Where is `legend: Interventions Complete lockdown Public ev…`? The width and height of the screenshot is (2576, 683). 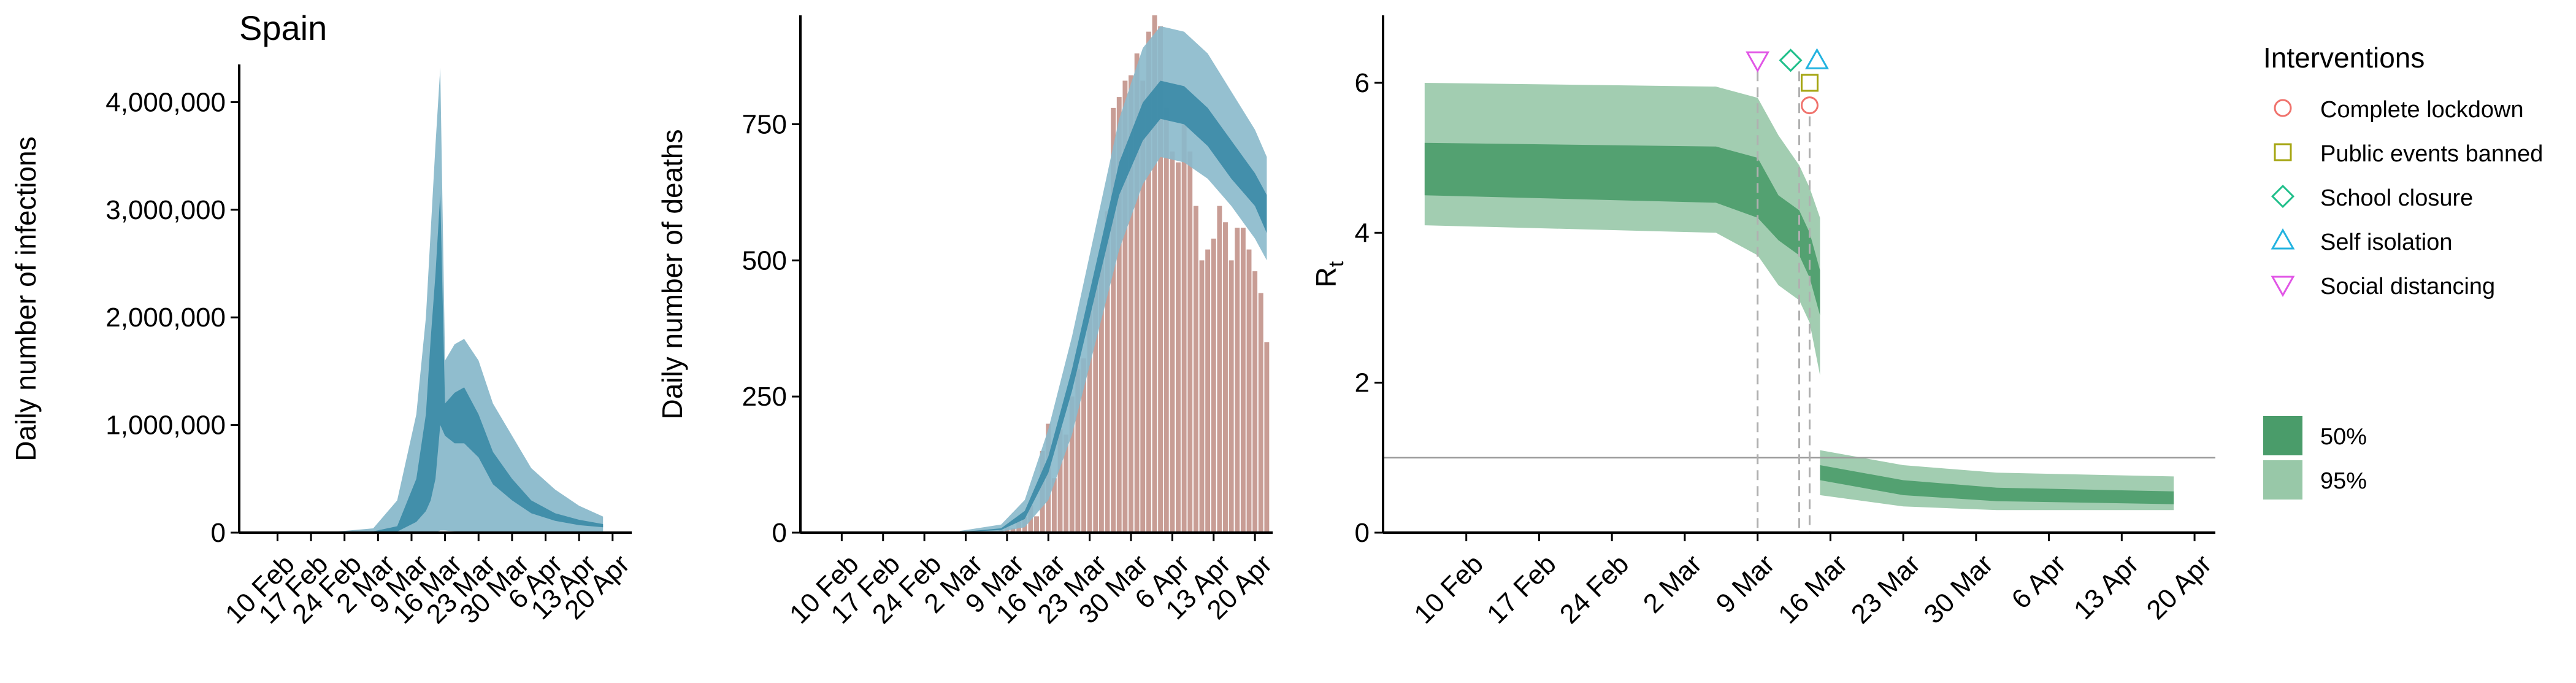 legend: Interventions Complete lockdown Public ev… is located at coordinates (2403, 271).